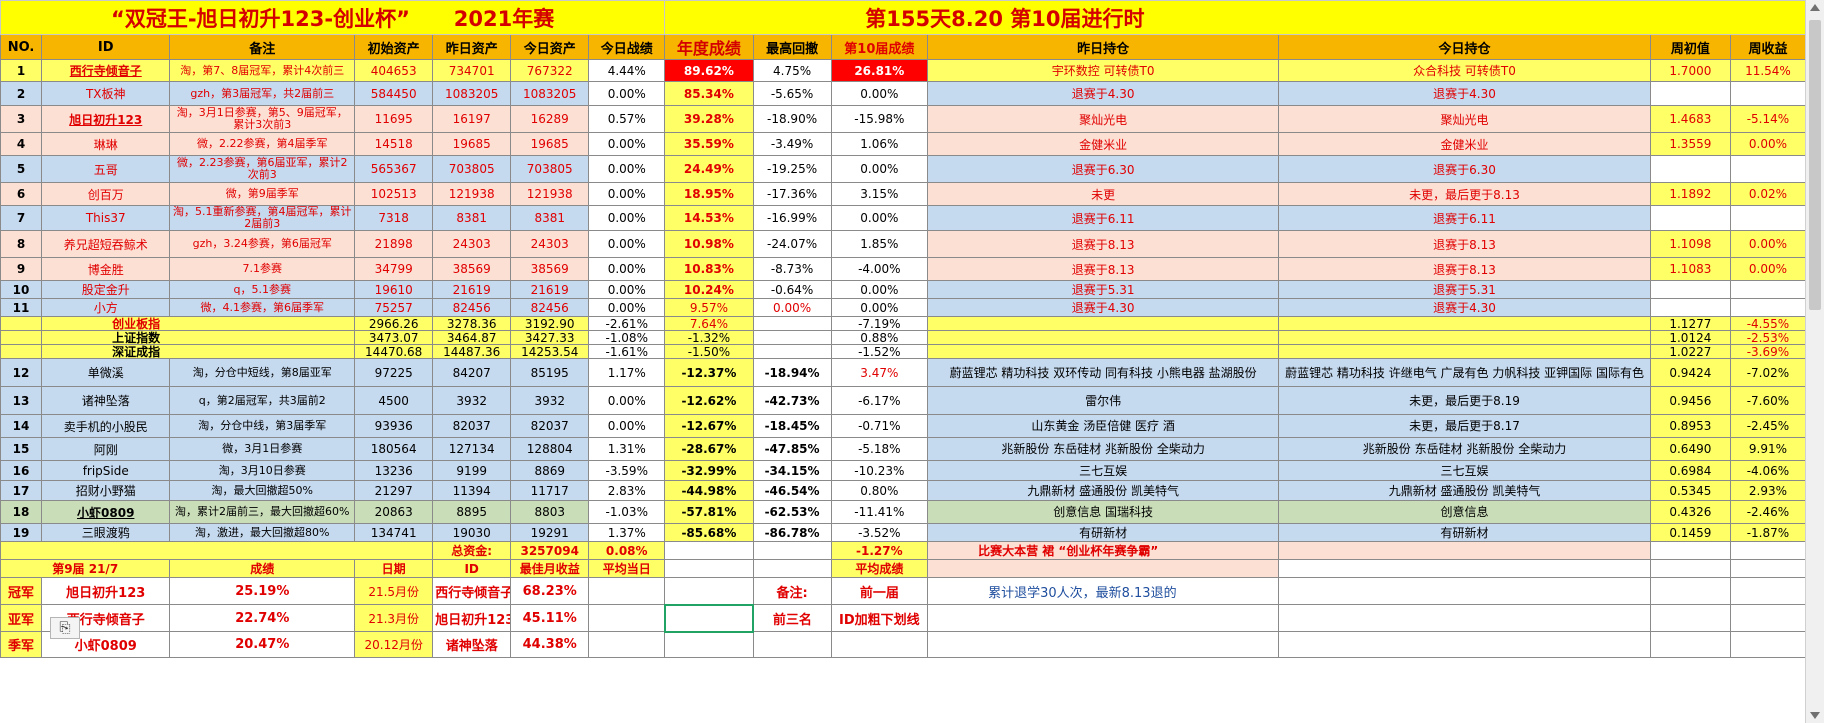 This screenshot has width=1824, height=723. Describe the element at coordinates (1690, 144) in the screenshot. I see `row-week-init: 1.3559` at that location.